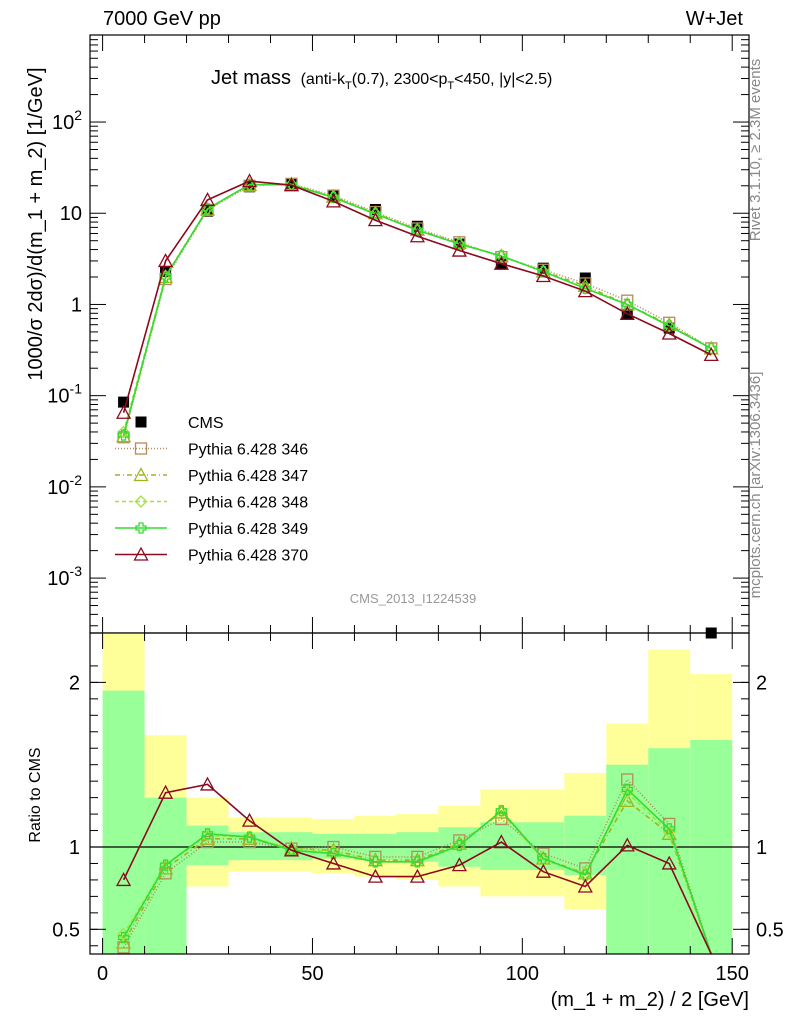 The width and height of the screenshot is (786, 1024). Describe the element at coordinates (64, 485) in the screenshot. I see `y-tick-label-1: 10⁻²` at that location.